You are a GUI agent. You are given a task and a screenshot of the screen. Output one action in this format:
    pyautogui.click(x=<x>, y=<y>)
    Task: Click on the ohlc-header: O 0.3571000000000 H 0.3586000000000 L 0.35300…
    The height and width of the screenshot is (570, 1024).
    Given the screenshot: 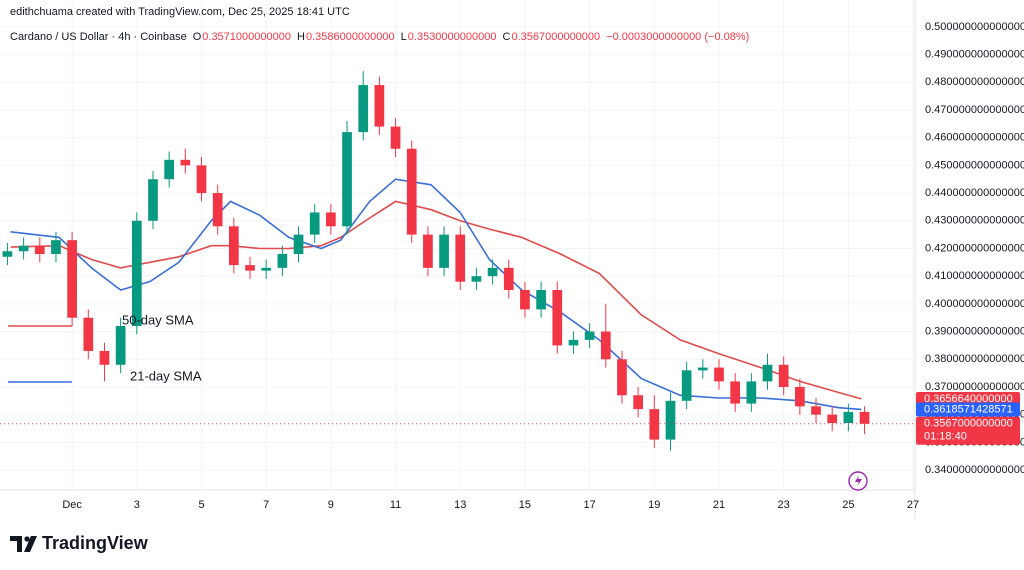 What is the action you would take?
    pyautogui.click(x=471, y=37)
    